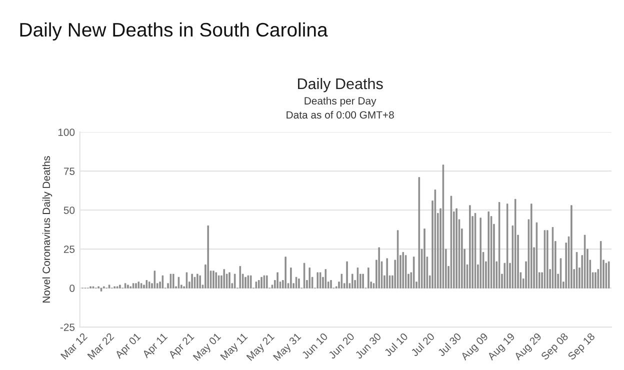 Image resolution: width=624 pixels, height=370 pixels. I want to click on x-tick-label: Sep 18, so click(582, 347).